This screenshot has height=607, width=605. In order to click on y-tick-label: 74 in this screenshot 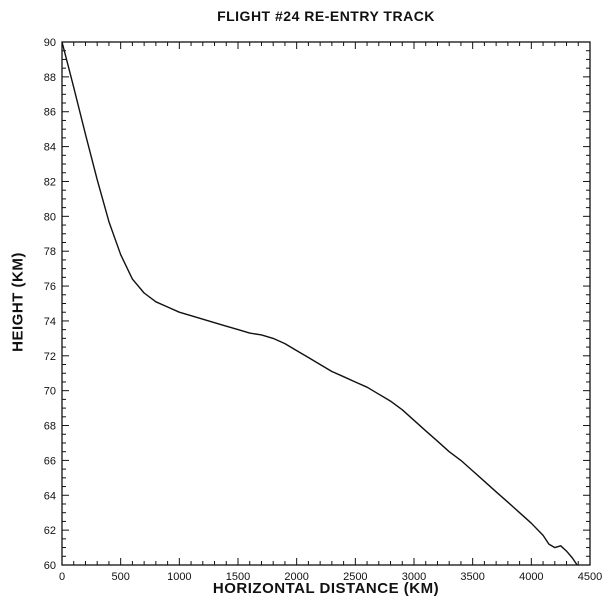, I will do `click(50, 322)`.